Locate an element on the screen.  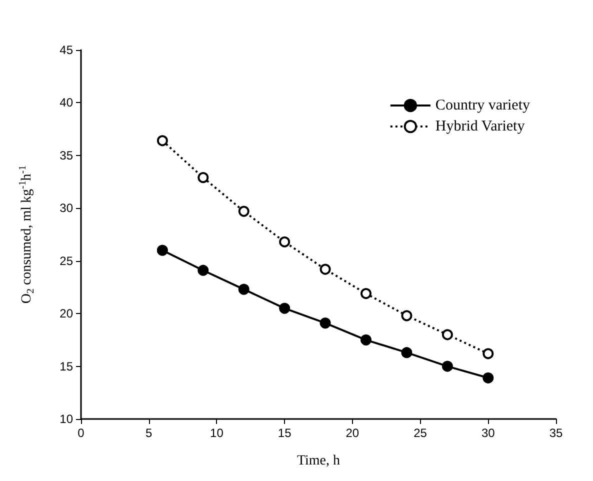
x-tick-label: 10 is located at coordinates (217, 433).